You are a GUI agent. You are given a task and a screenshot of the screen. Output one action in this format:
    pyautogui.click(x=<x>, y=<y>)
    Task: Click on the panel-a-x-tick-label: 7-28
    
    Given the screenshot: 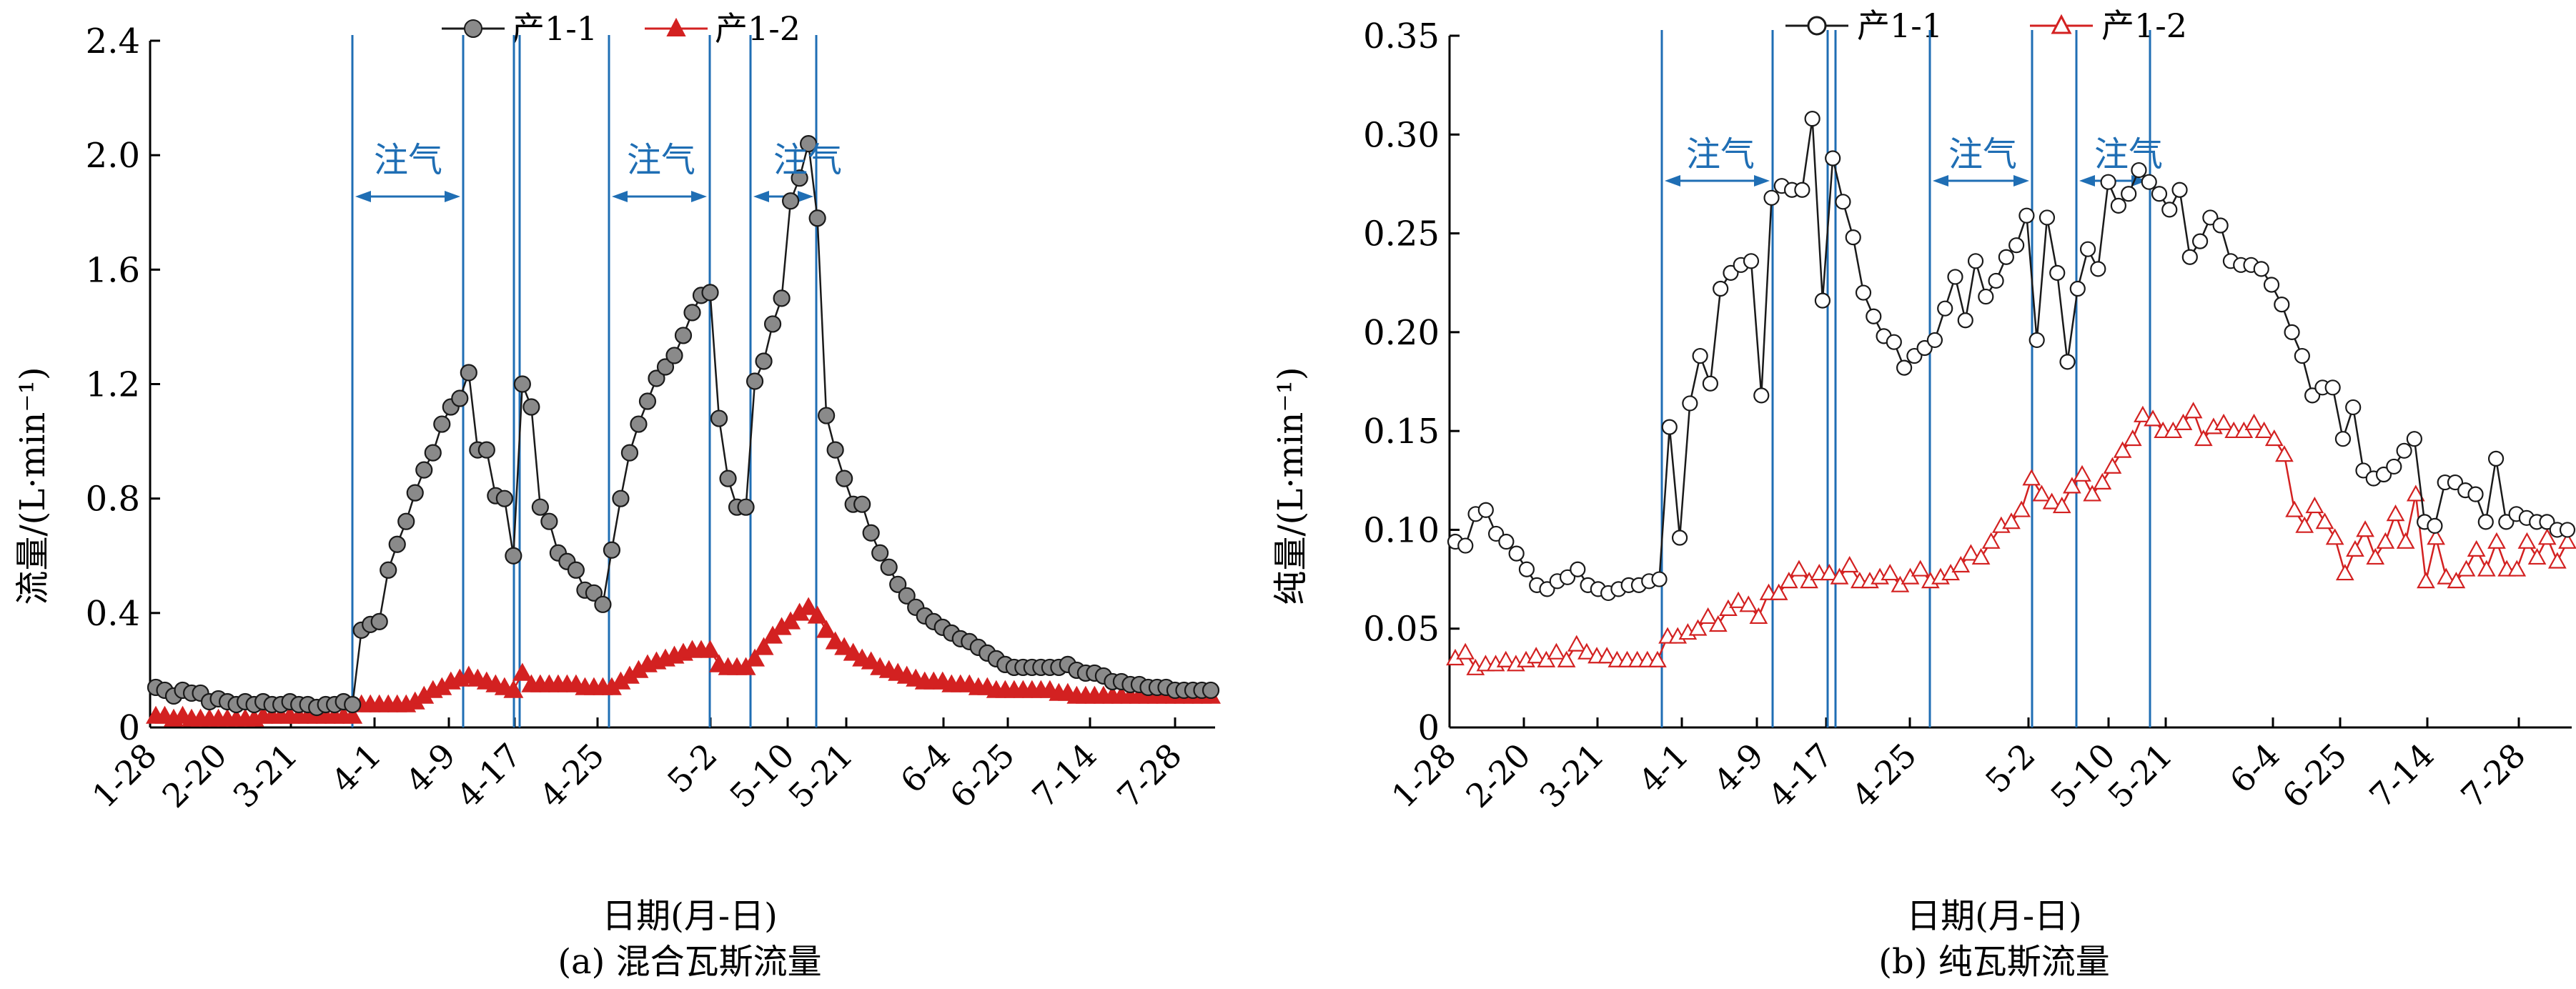 What is the action you would take?
    pyautogui.click(x=1150, y=776)
    